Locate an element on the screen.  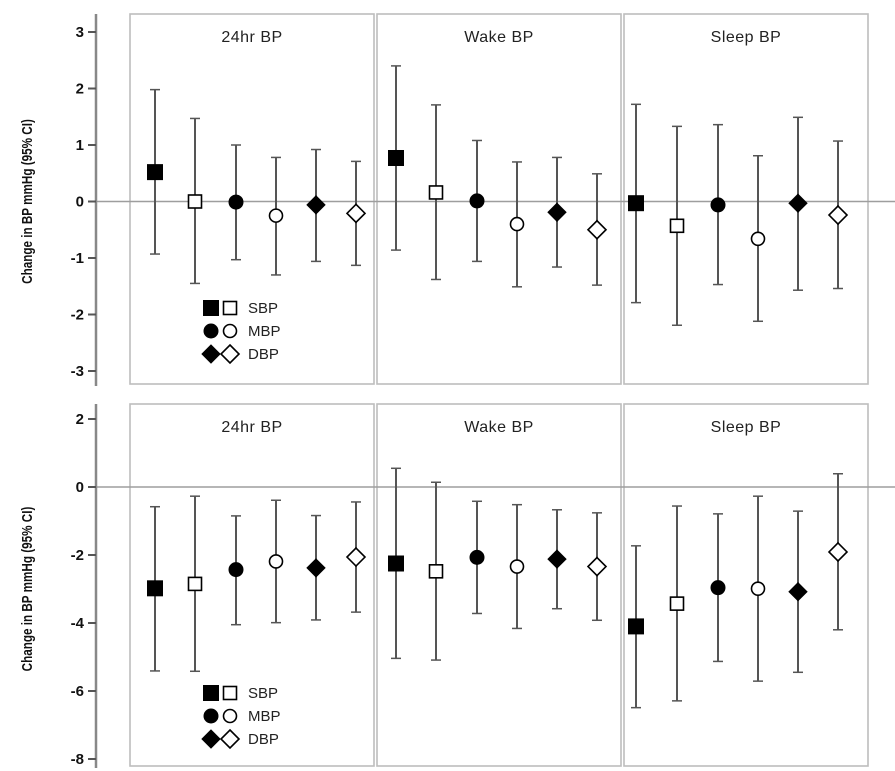
y-tick-label: 3 is located at coordinates (80, 32).